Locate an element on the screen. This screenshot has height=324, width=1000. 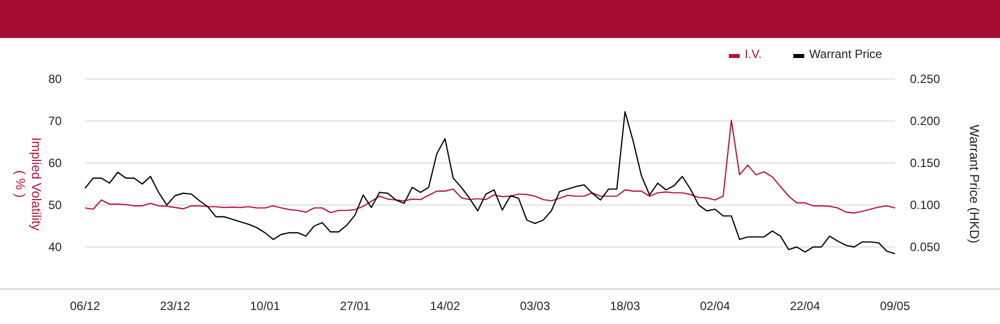
y2-axis-title: Warrant Price (HKD) is located at coordinates (974, 184).